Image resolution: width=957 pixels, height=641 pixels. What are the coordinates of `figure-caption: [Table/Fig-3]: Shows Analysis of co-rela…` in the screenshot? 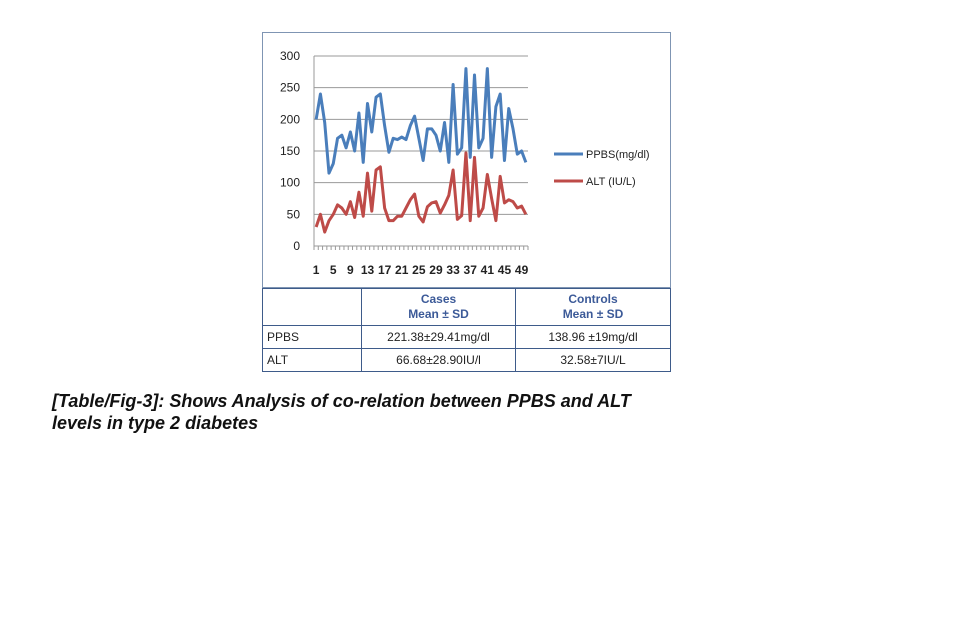 It's located at (341, 412).